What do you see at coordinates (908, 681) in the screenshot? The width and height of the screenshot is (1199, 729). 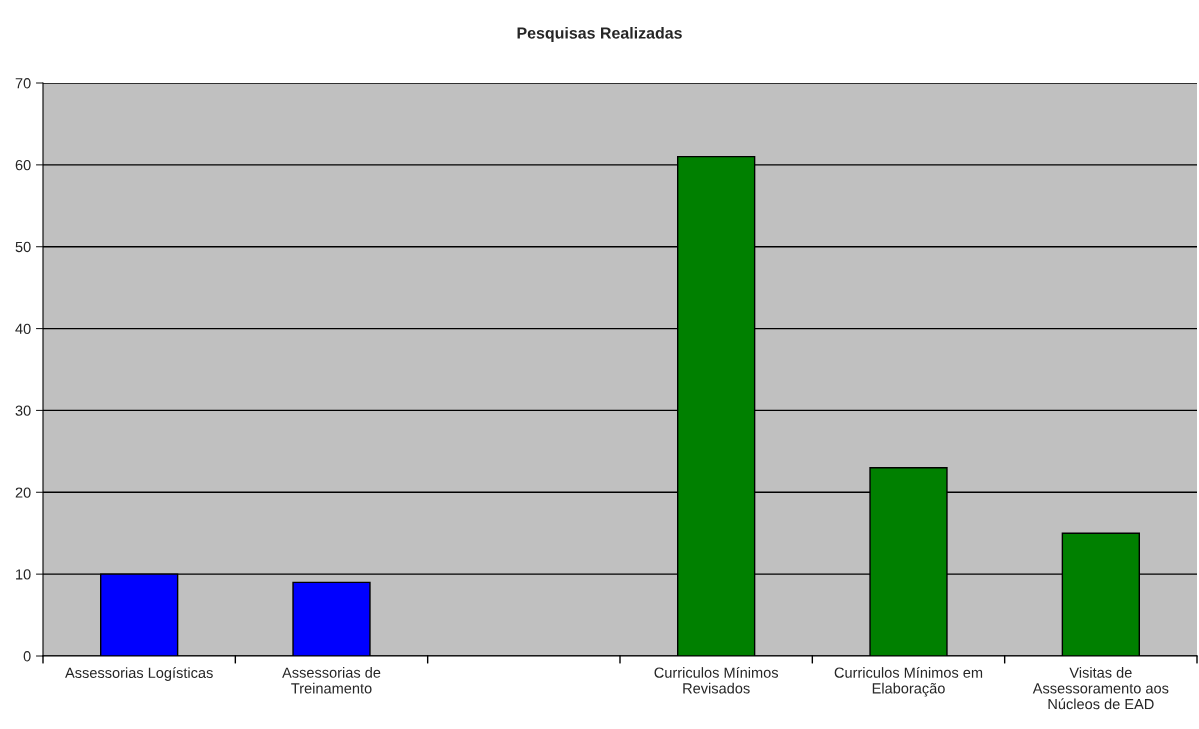 I see `x-tick-label: Curriculos Mínimos em Elaboração` at bounding box center [908, 681].